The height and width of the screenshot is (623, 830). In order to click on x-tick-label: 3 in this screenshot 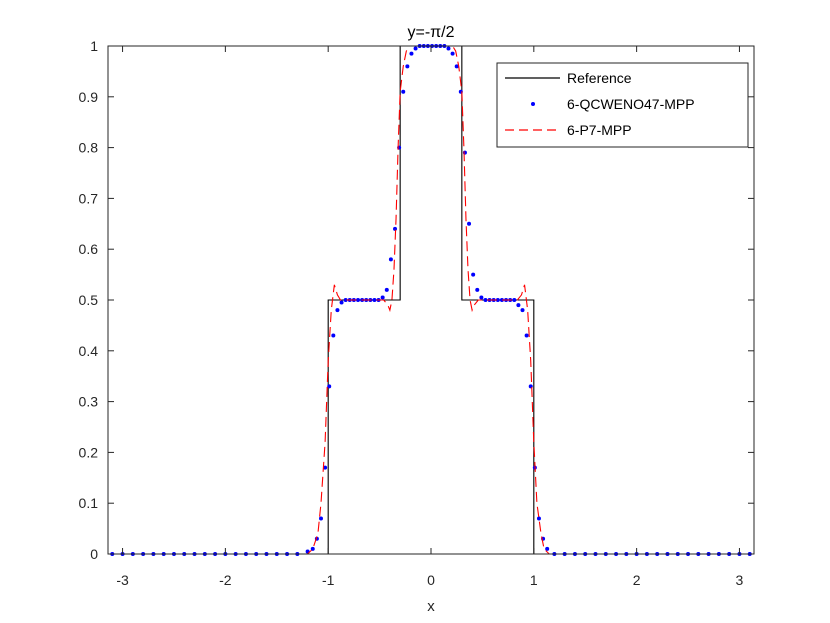, I will do `click(740, 580)`.